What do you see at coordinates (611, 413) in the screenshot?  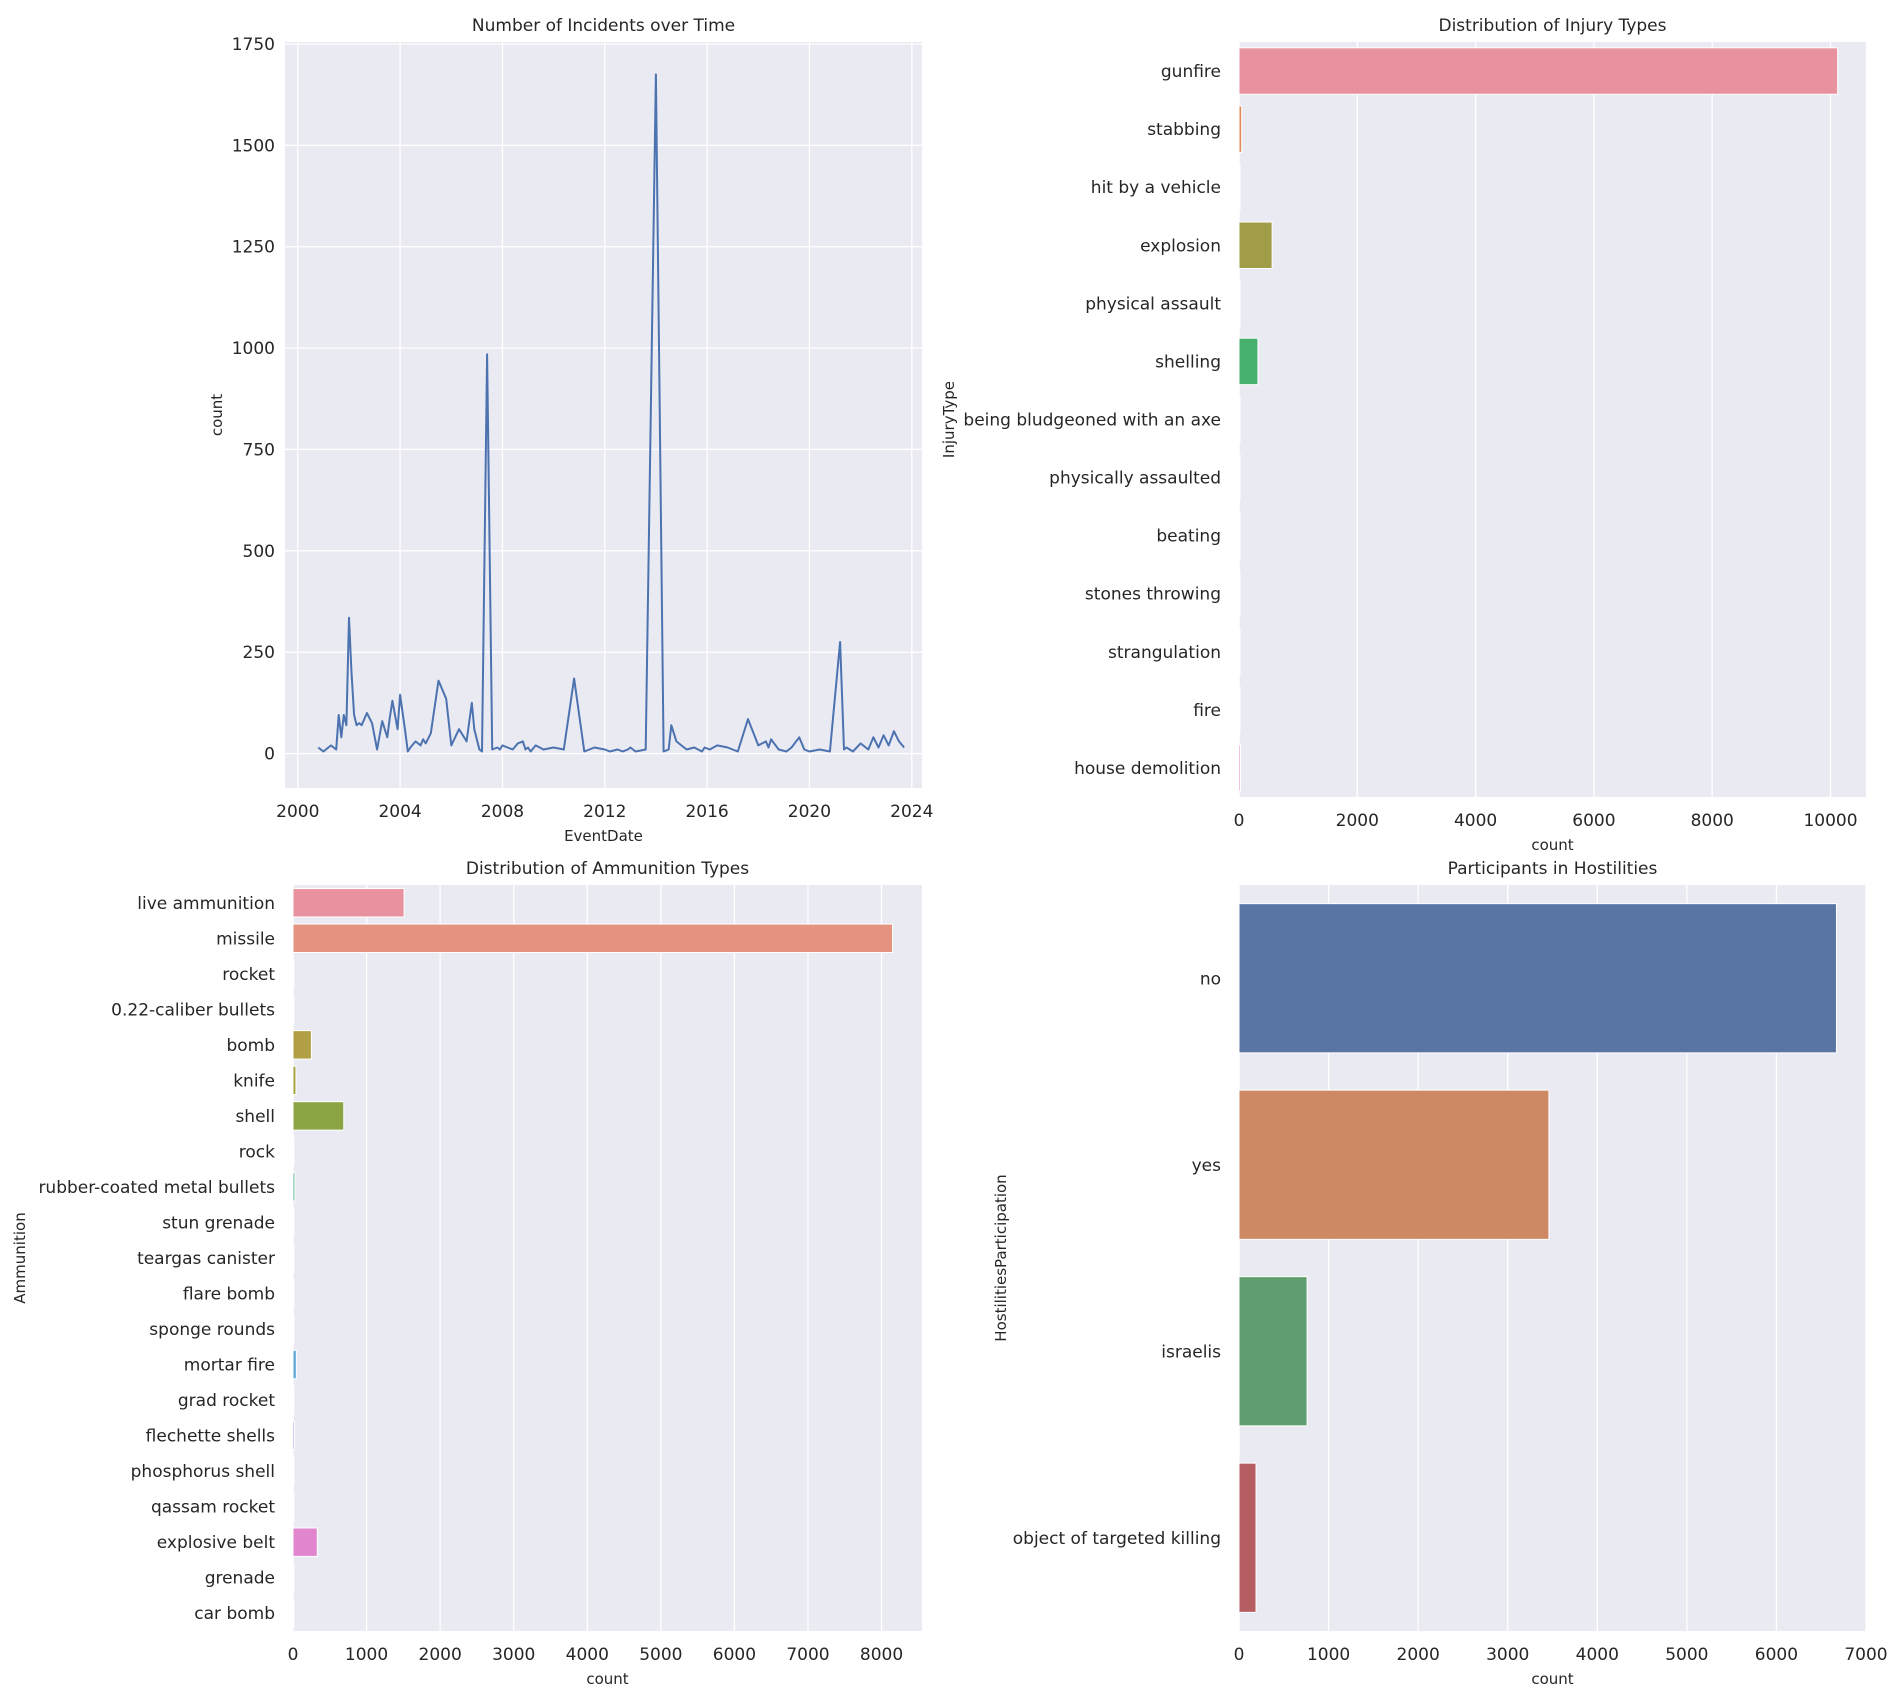 I see `series-line` at bounding box center [611, 413].